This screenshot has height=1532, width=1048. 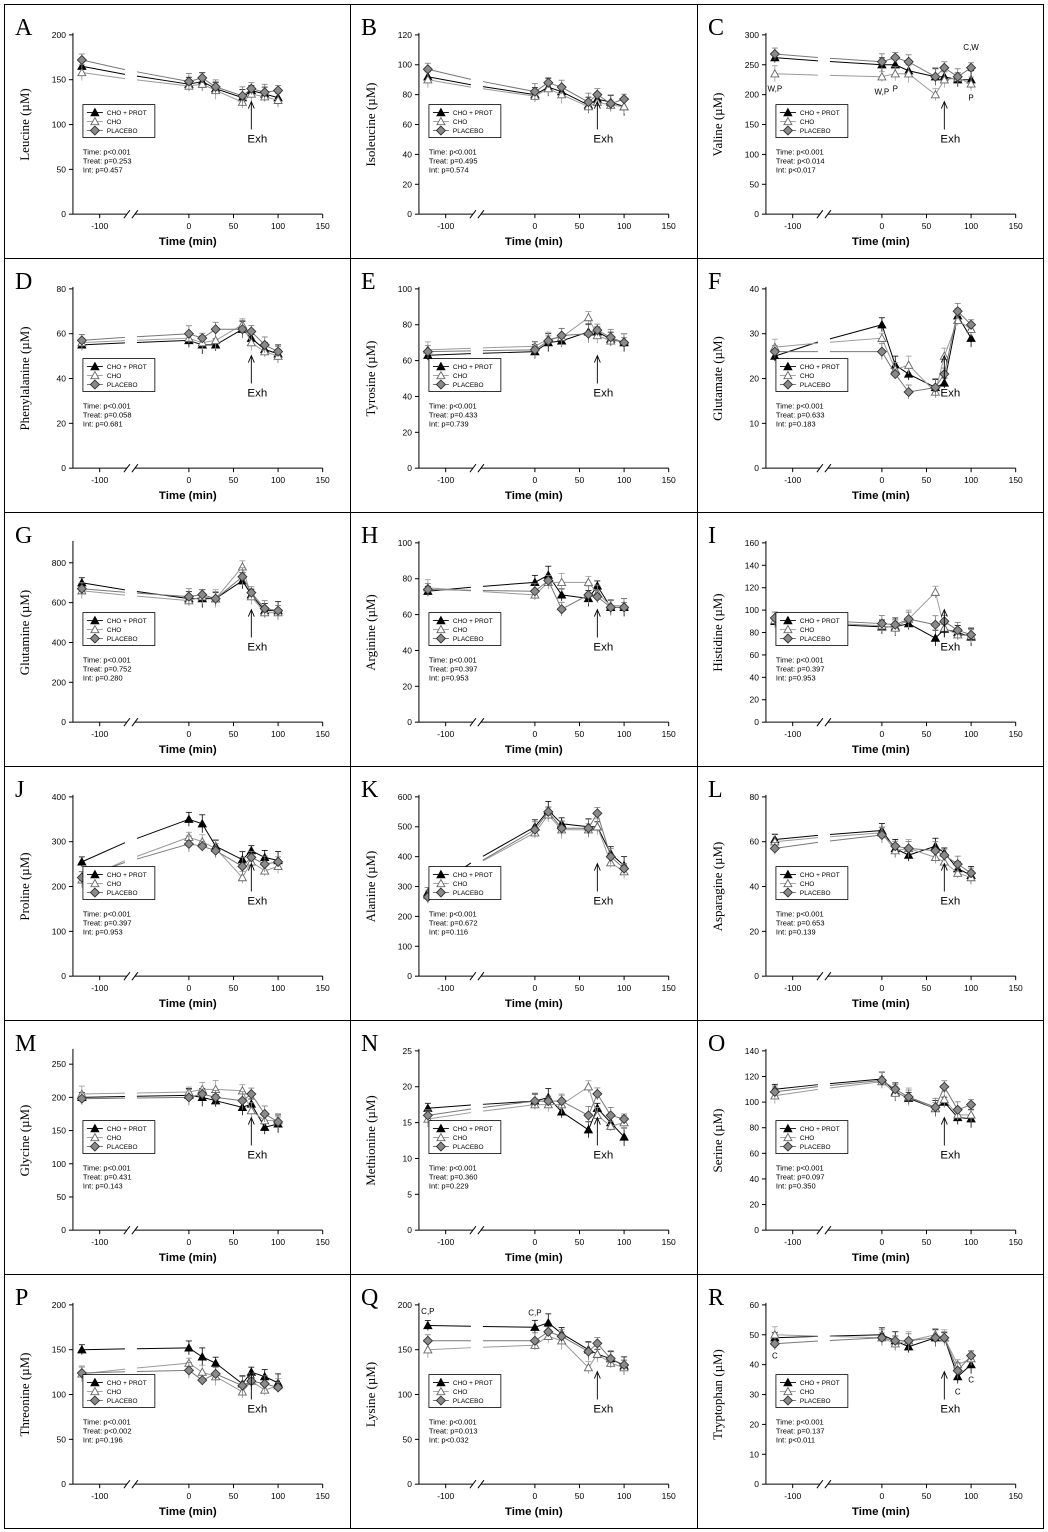 What do you see at coordinates (23, 1394) in the screenshot?
I see `y-axis-label: Threonine (µM)` at bounding box center [23, 1394].